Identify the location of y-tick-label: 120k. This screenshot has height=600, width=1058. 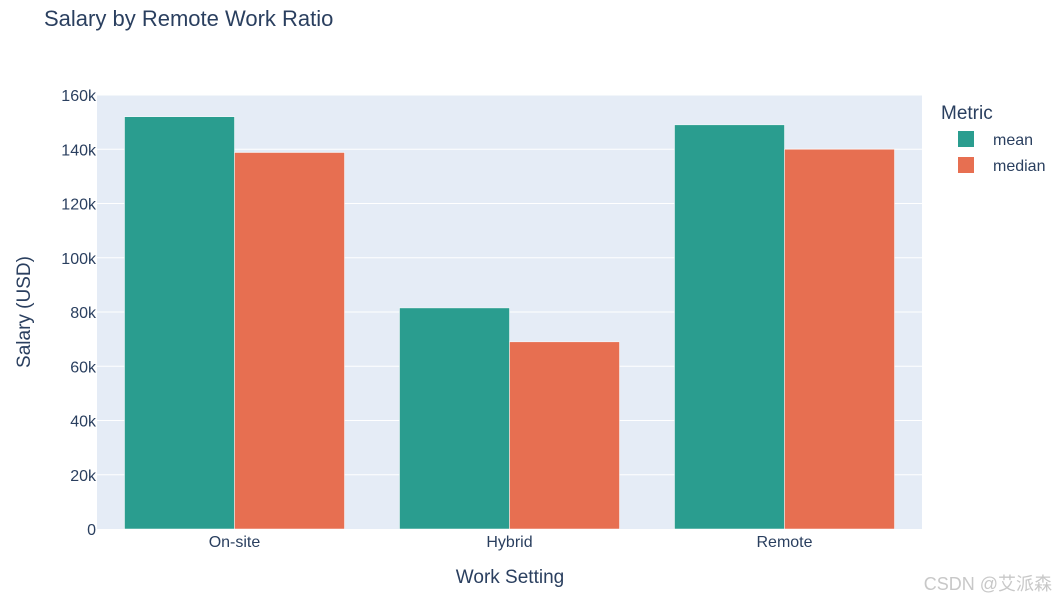
(79, 205).